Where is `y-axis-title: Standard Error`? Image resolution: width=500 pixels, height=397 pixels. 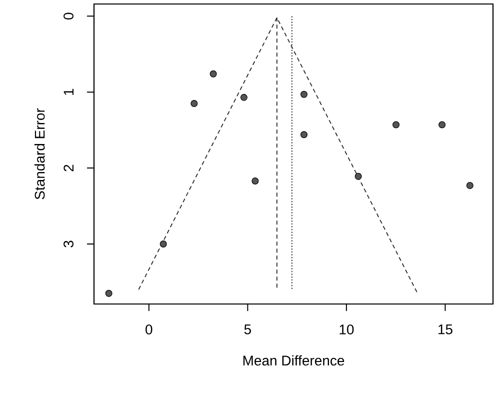 y-axis-title: Standard Error is located at coordinates (39, 154).